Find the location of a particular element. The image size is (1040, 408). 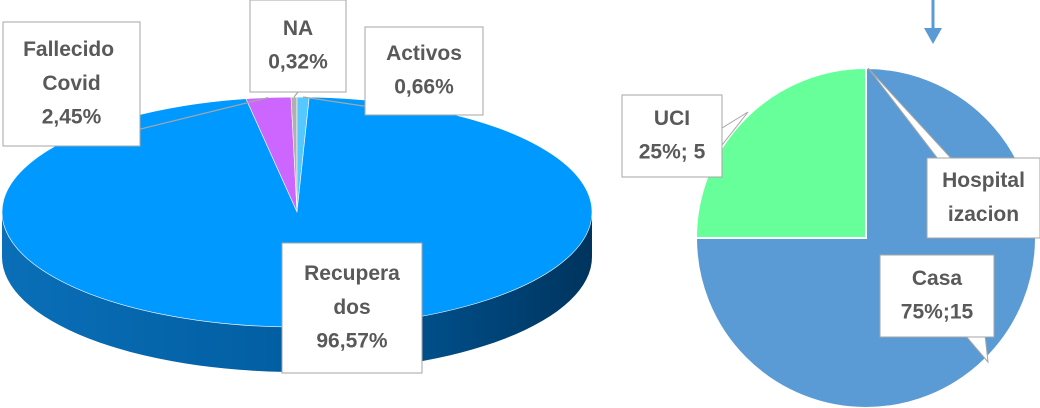

value-label: 0,66% is located at coordinates (424, 87).